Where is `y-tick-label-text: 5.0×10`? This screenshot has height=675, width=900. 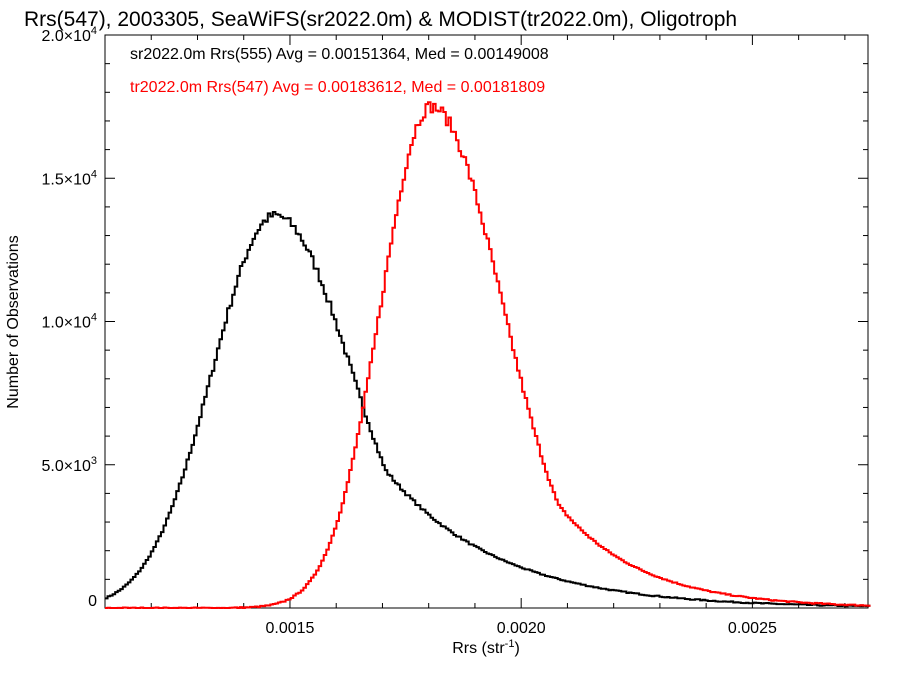 y-tick-label-text: 5.0×10 is located at coordinates (65, 466).